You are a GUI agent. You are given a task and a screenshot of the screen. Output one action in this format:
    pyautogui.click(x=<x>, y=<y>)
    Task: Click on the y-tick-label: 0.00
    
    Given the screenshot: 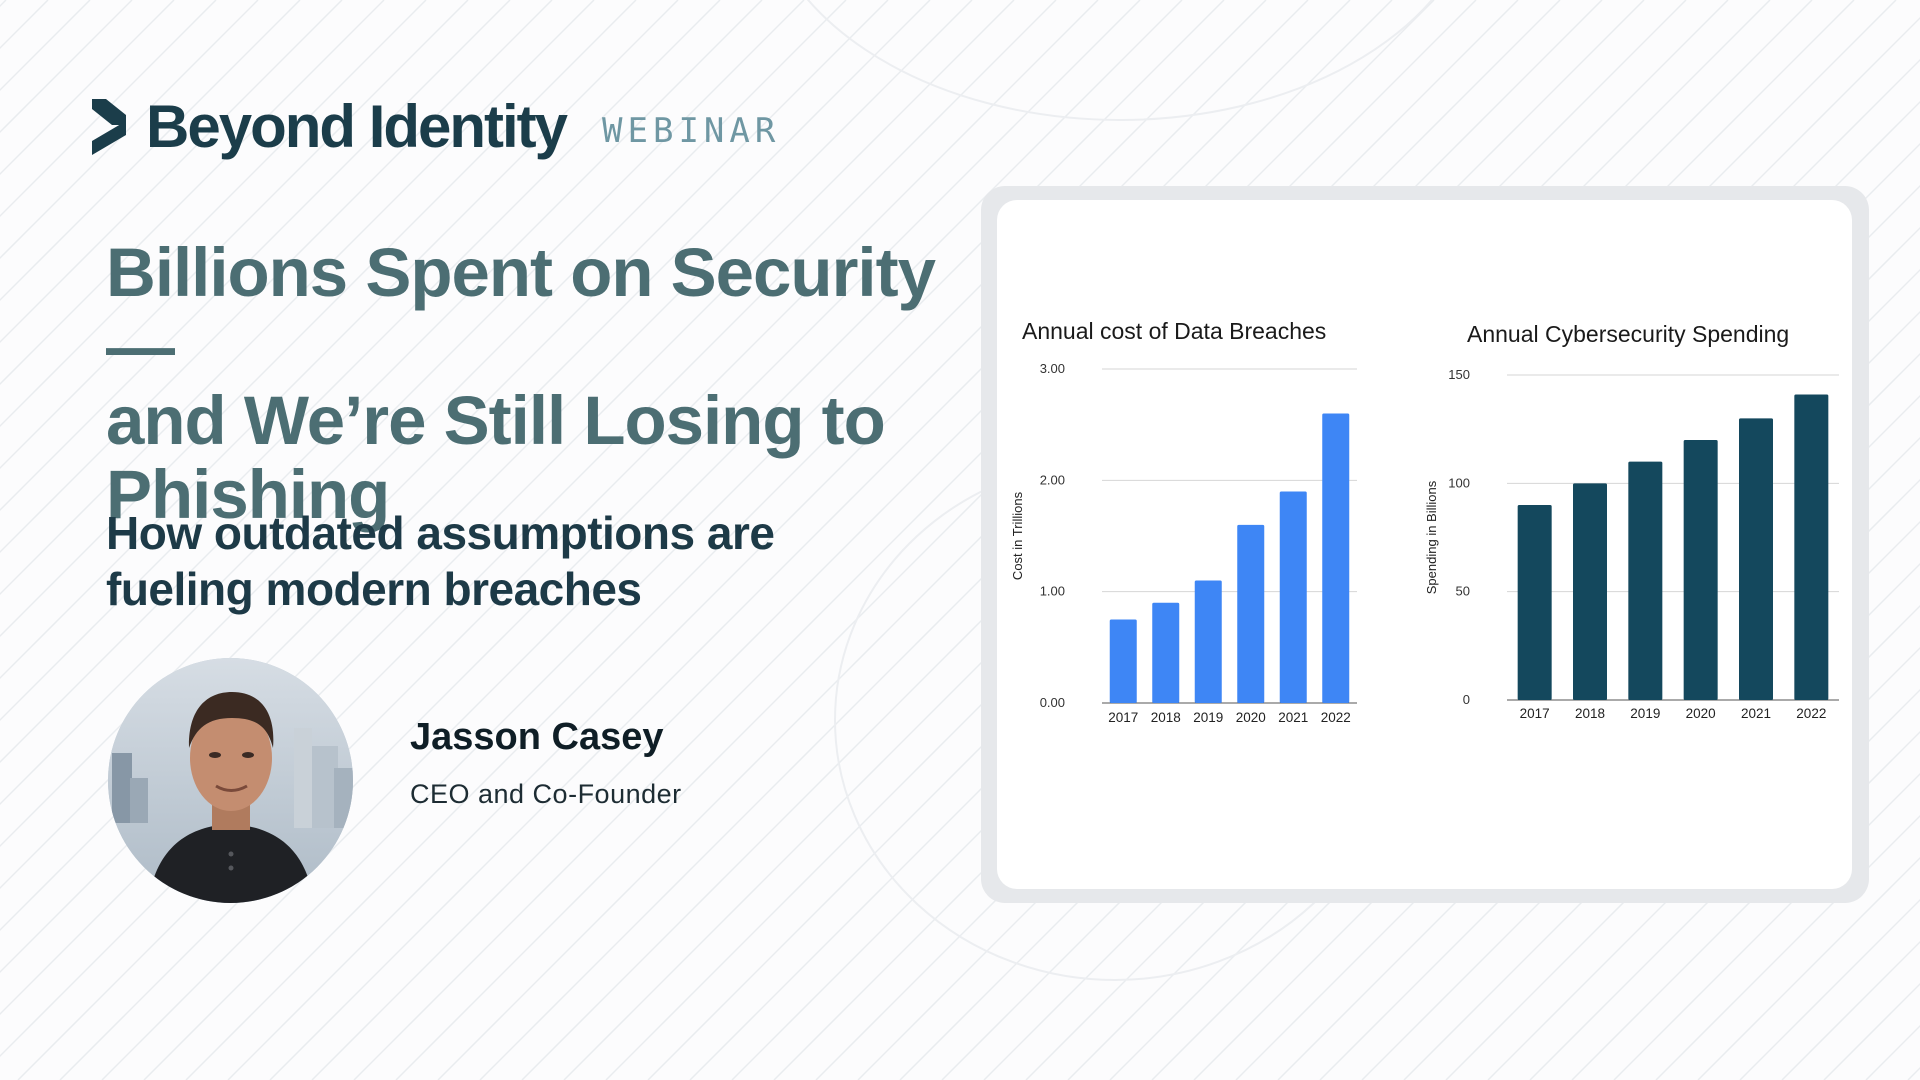 What is the action you would take?
    pyautogui.click(x=1052, y=702)
    